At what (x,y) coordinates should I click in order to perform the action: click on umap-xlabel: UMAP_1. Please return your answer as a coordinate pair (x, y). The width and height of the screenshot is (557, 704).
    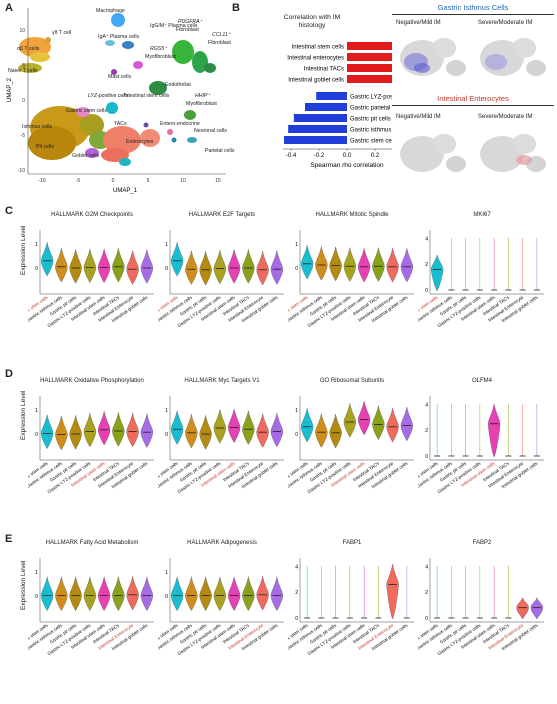
    Looking at the image, I should click on (125, 191).